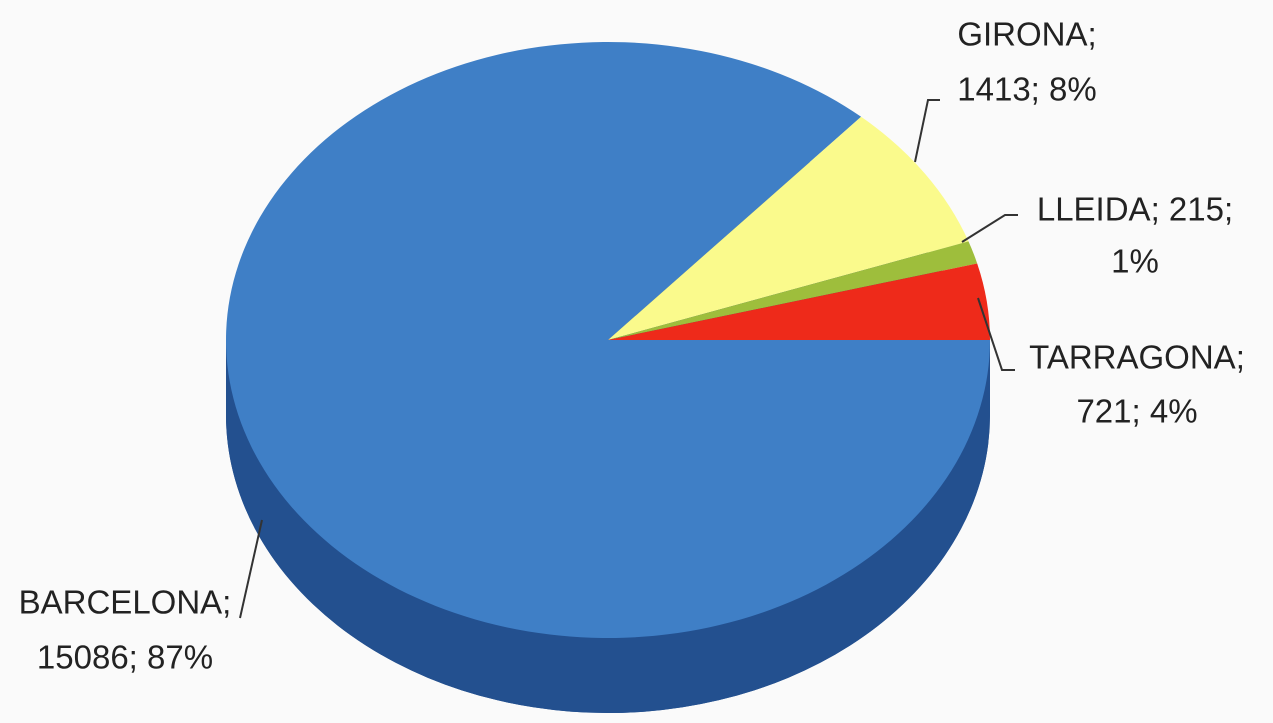  Describe the element at coordinates (1135, 209) in the screenshot. I see `data-label: LLEIDA; 215;` at that location.